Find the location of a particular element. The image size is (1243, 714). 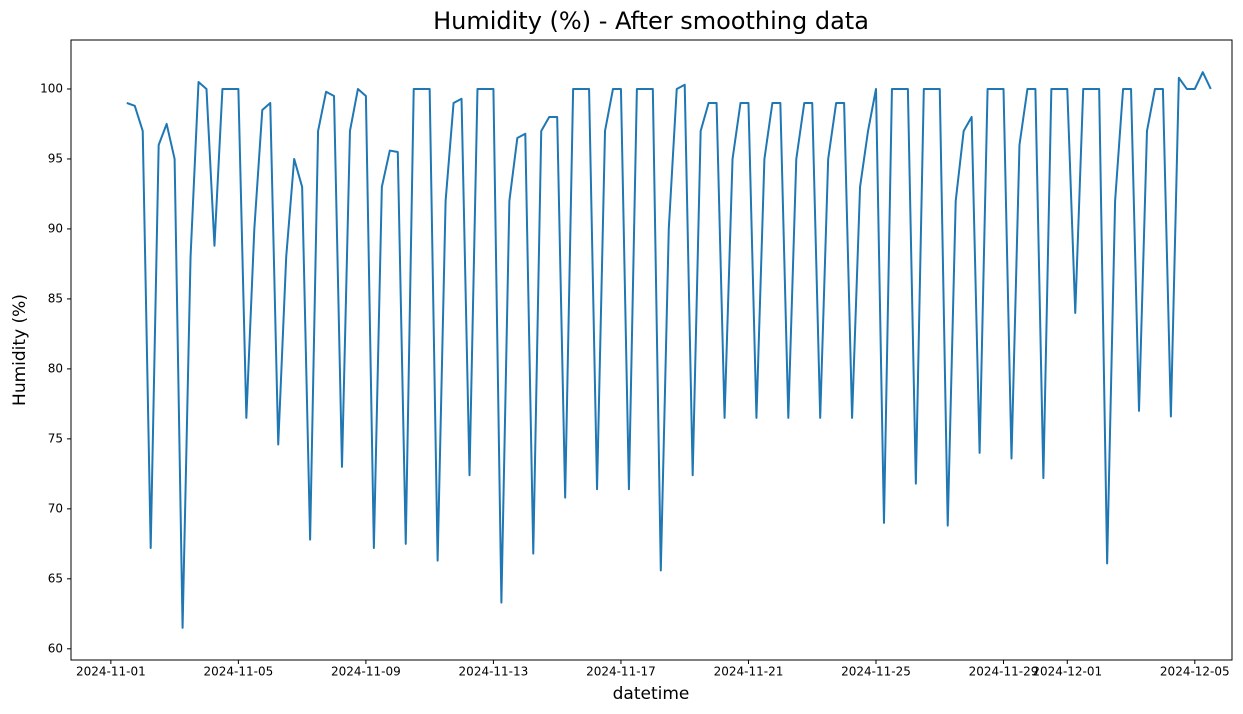

y-axis-label: Humidity (%) is located at coordinates (20, 350).